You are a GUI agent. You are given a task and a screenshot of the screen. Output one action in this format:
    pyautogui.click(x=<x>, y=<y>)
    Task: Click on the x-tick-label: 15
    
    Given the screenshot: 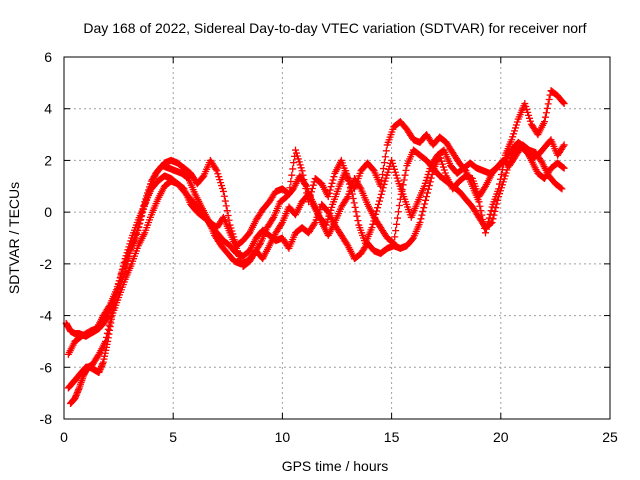 What is the action you would take?
    pyautogui.click(x=392, y=437)
    